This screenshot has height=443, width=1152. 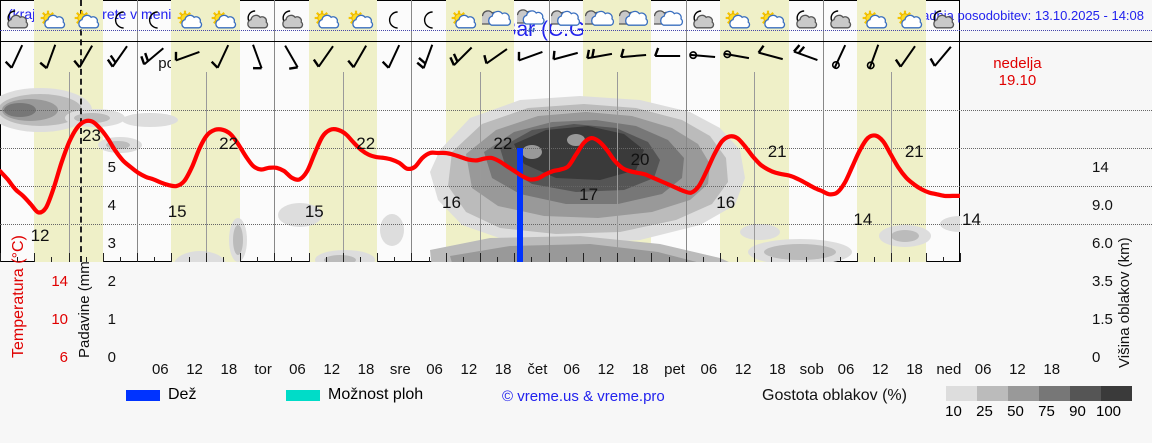 I want to click on cloud-density-tick-25: 25, so click(x=984, y=411).